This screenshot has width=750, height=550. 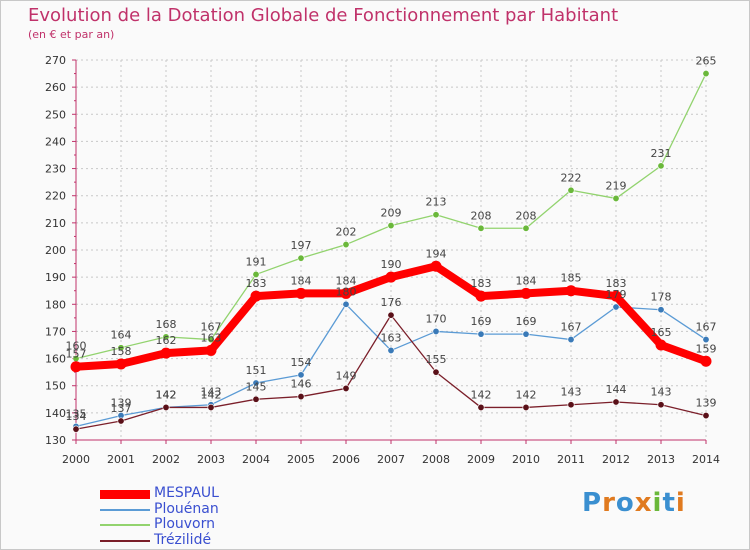 What do you see at coordinates (680, 503) in the screenshot?
I see `logo-letter: i` at bounding box center [680, 503].